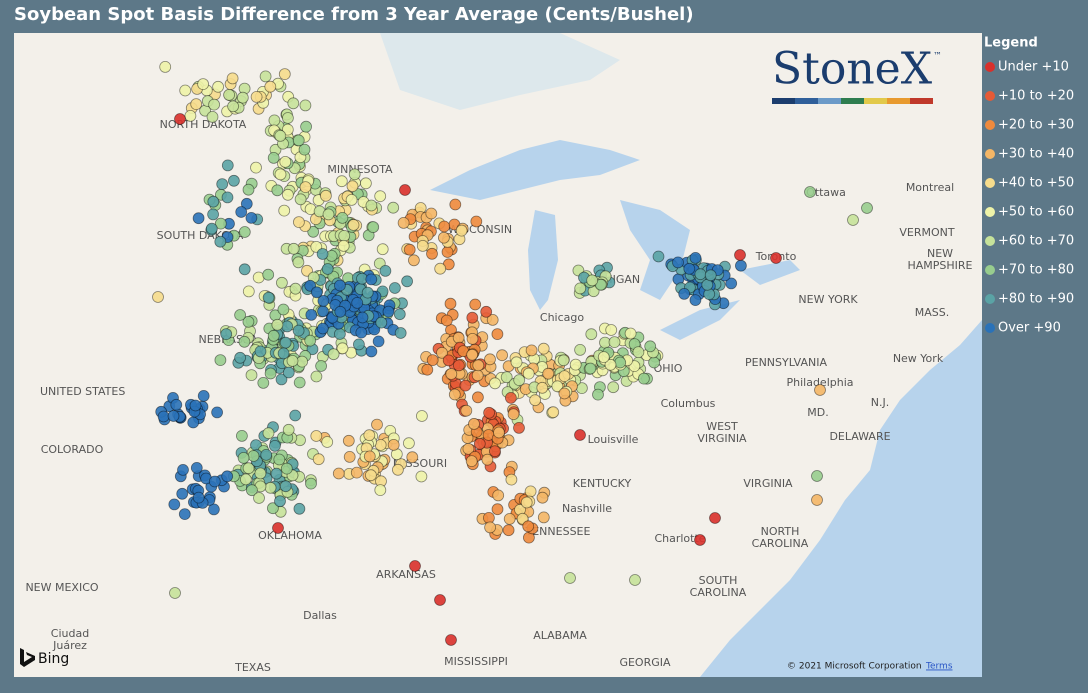 The image size is (1088, 693). I want to click on legend-label: +30 to +40, so click(1036, 154).